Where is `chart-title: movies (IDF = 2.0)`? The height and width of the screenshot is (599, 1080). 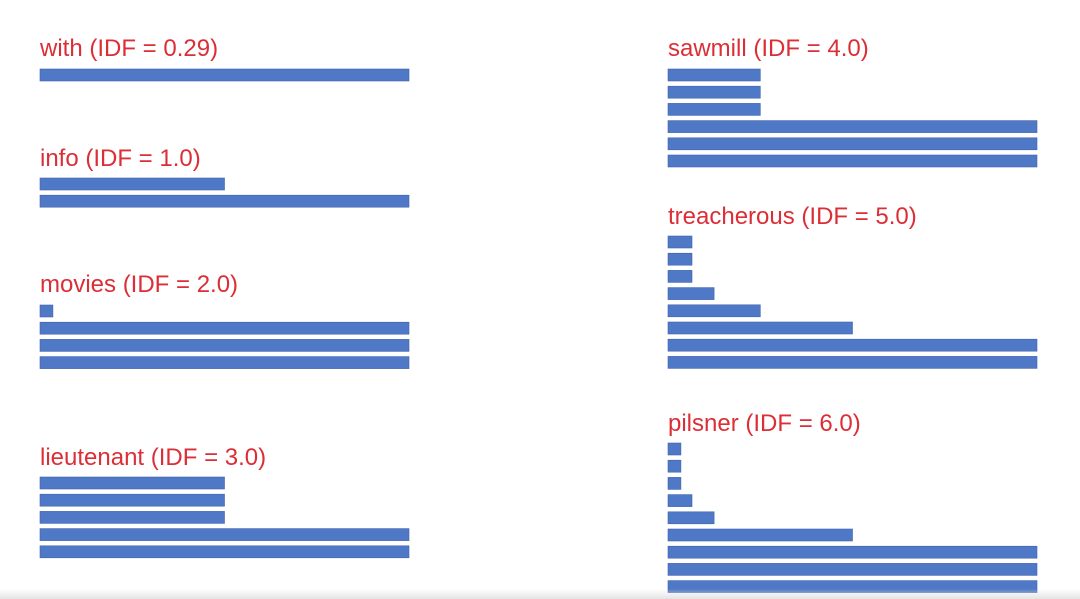
chart-title: movies (IDF = 2.0) is located at coordinates (139, 284).